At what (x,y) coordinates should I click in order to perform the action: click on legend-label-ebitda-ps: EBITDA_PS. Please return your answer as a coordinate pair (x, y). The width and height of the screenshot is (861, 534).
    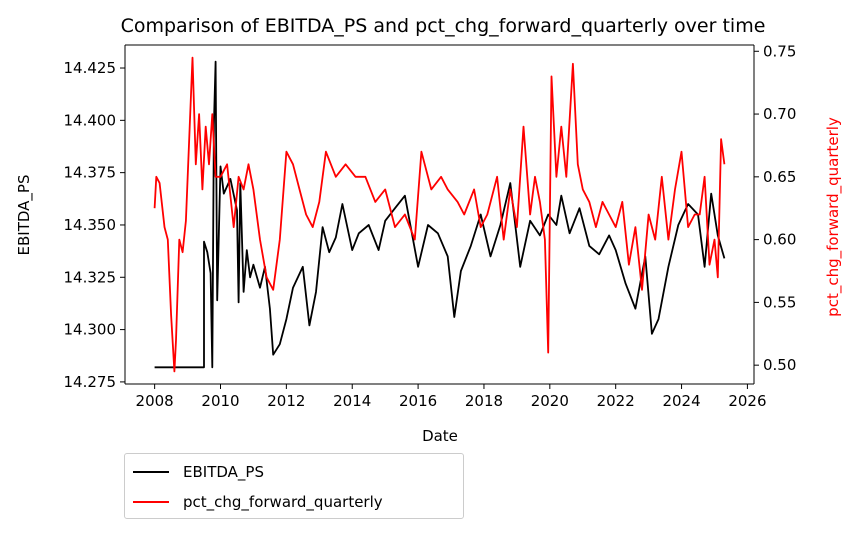
    Looking at the image, I should click on (223, 472).